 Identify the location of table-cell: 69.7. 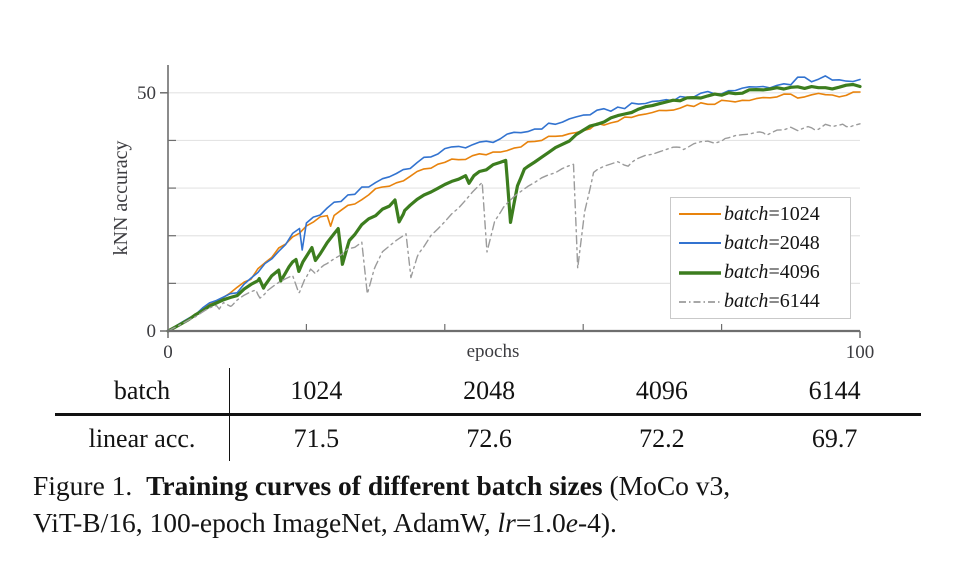
(834, 438).